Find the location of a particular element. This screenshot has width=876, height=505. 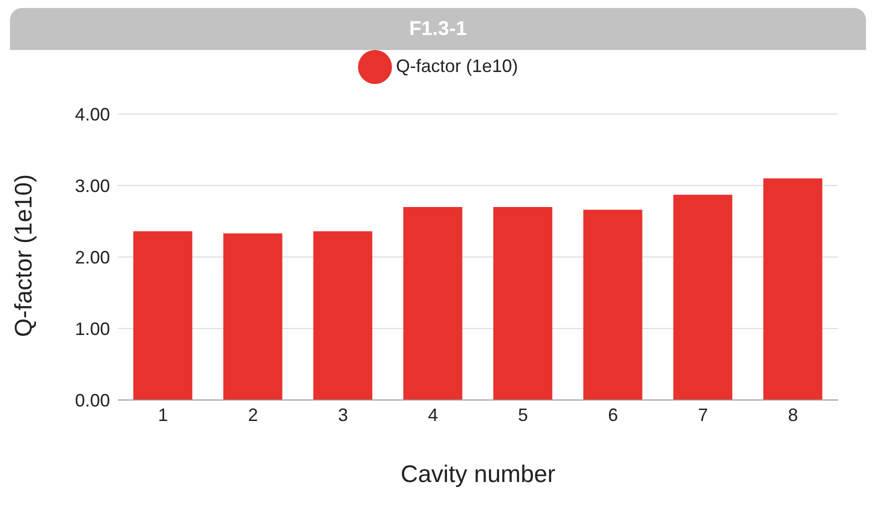

legend-label: Q-factor (1e10) is located at coordinates (457, 66).